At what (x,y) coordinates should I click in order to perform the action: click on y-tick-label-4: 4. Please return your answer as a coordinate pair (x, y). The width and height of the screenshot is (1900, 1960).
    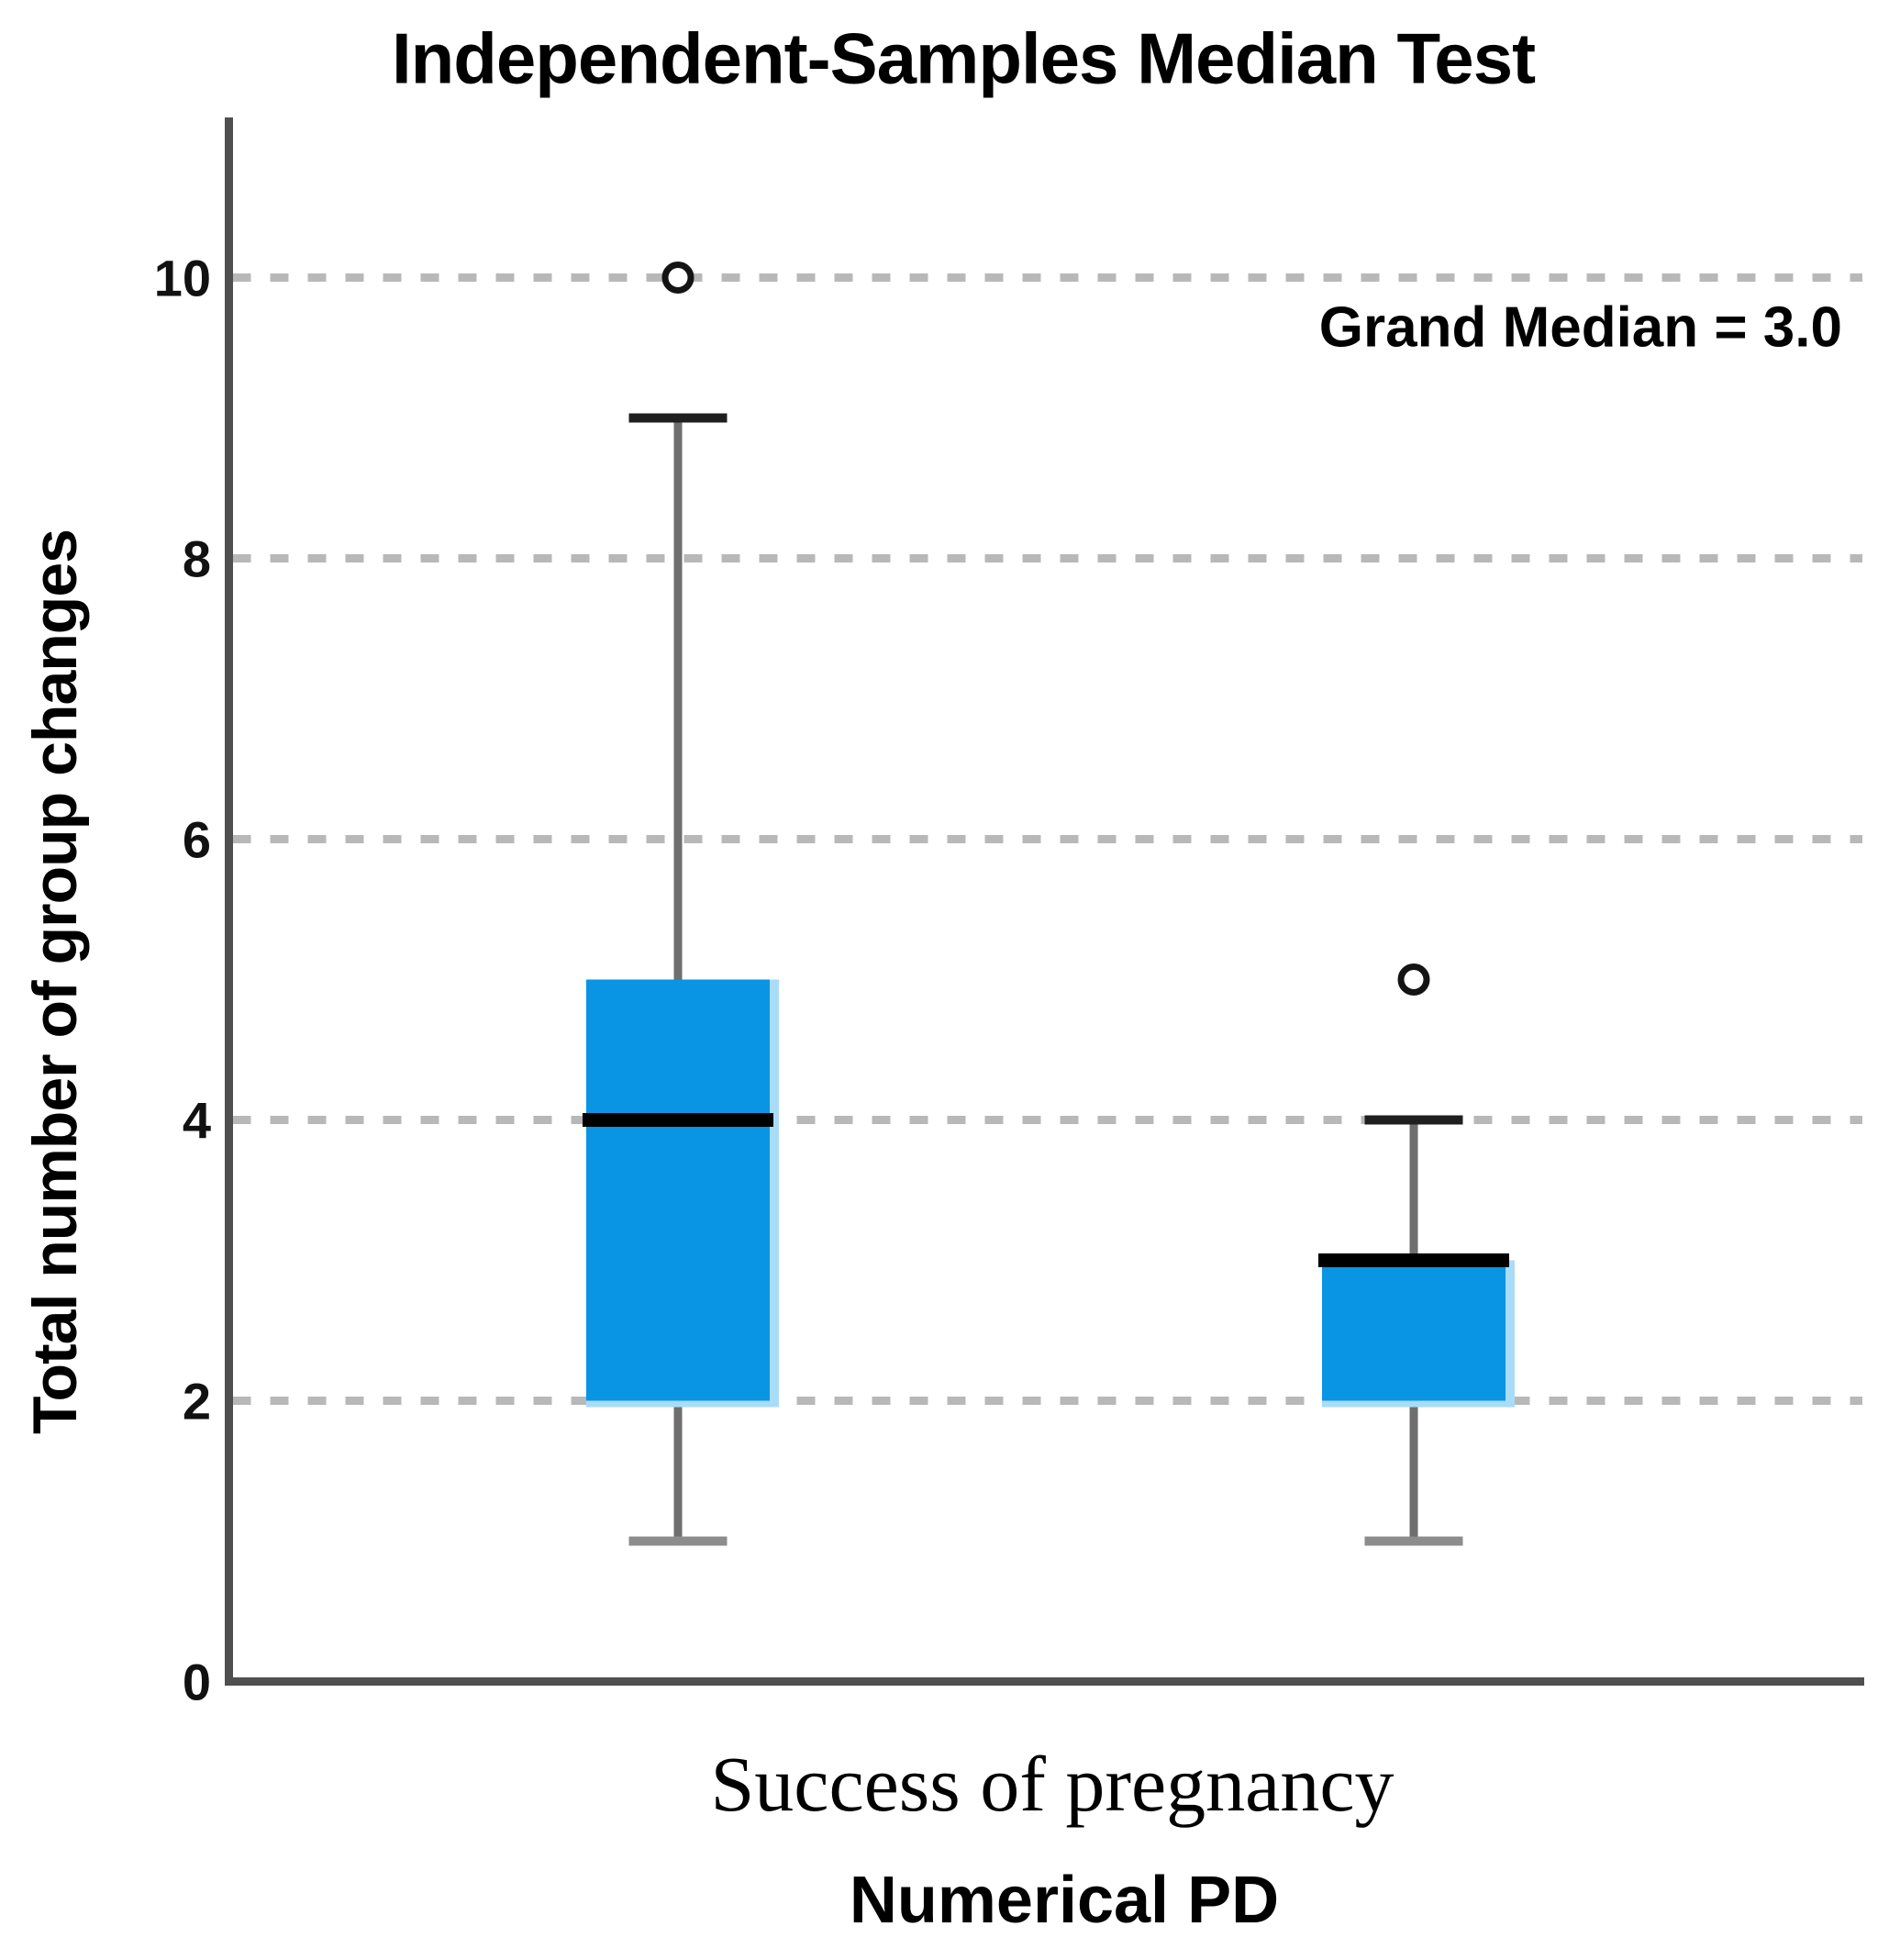
    Looking at the image, I should click on (197, 1121).